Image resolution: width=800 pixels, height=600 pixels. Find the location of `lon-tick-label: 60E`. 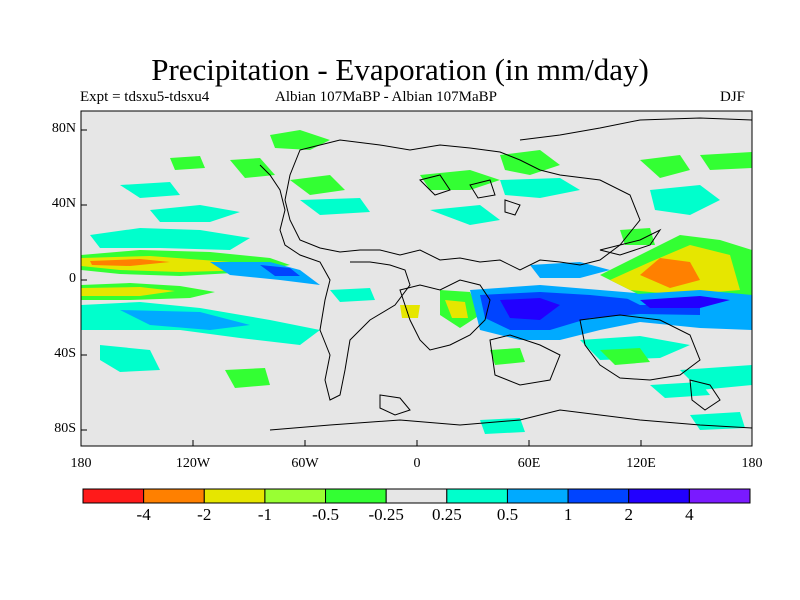

lon-tick-label: 60E is located at coordinates (529, 463).